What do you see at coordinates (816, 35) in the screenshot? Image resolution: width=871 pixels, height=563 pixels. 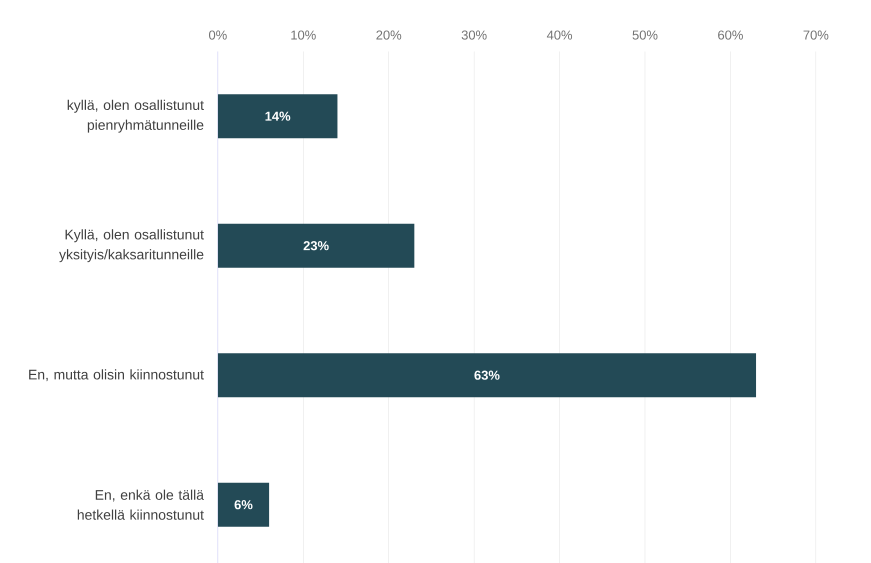 I see `x-tick-label: 70%` at bounding box center [816, 35].